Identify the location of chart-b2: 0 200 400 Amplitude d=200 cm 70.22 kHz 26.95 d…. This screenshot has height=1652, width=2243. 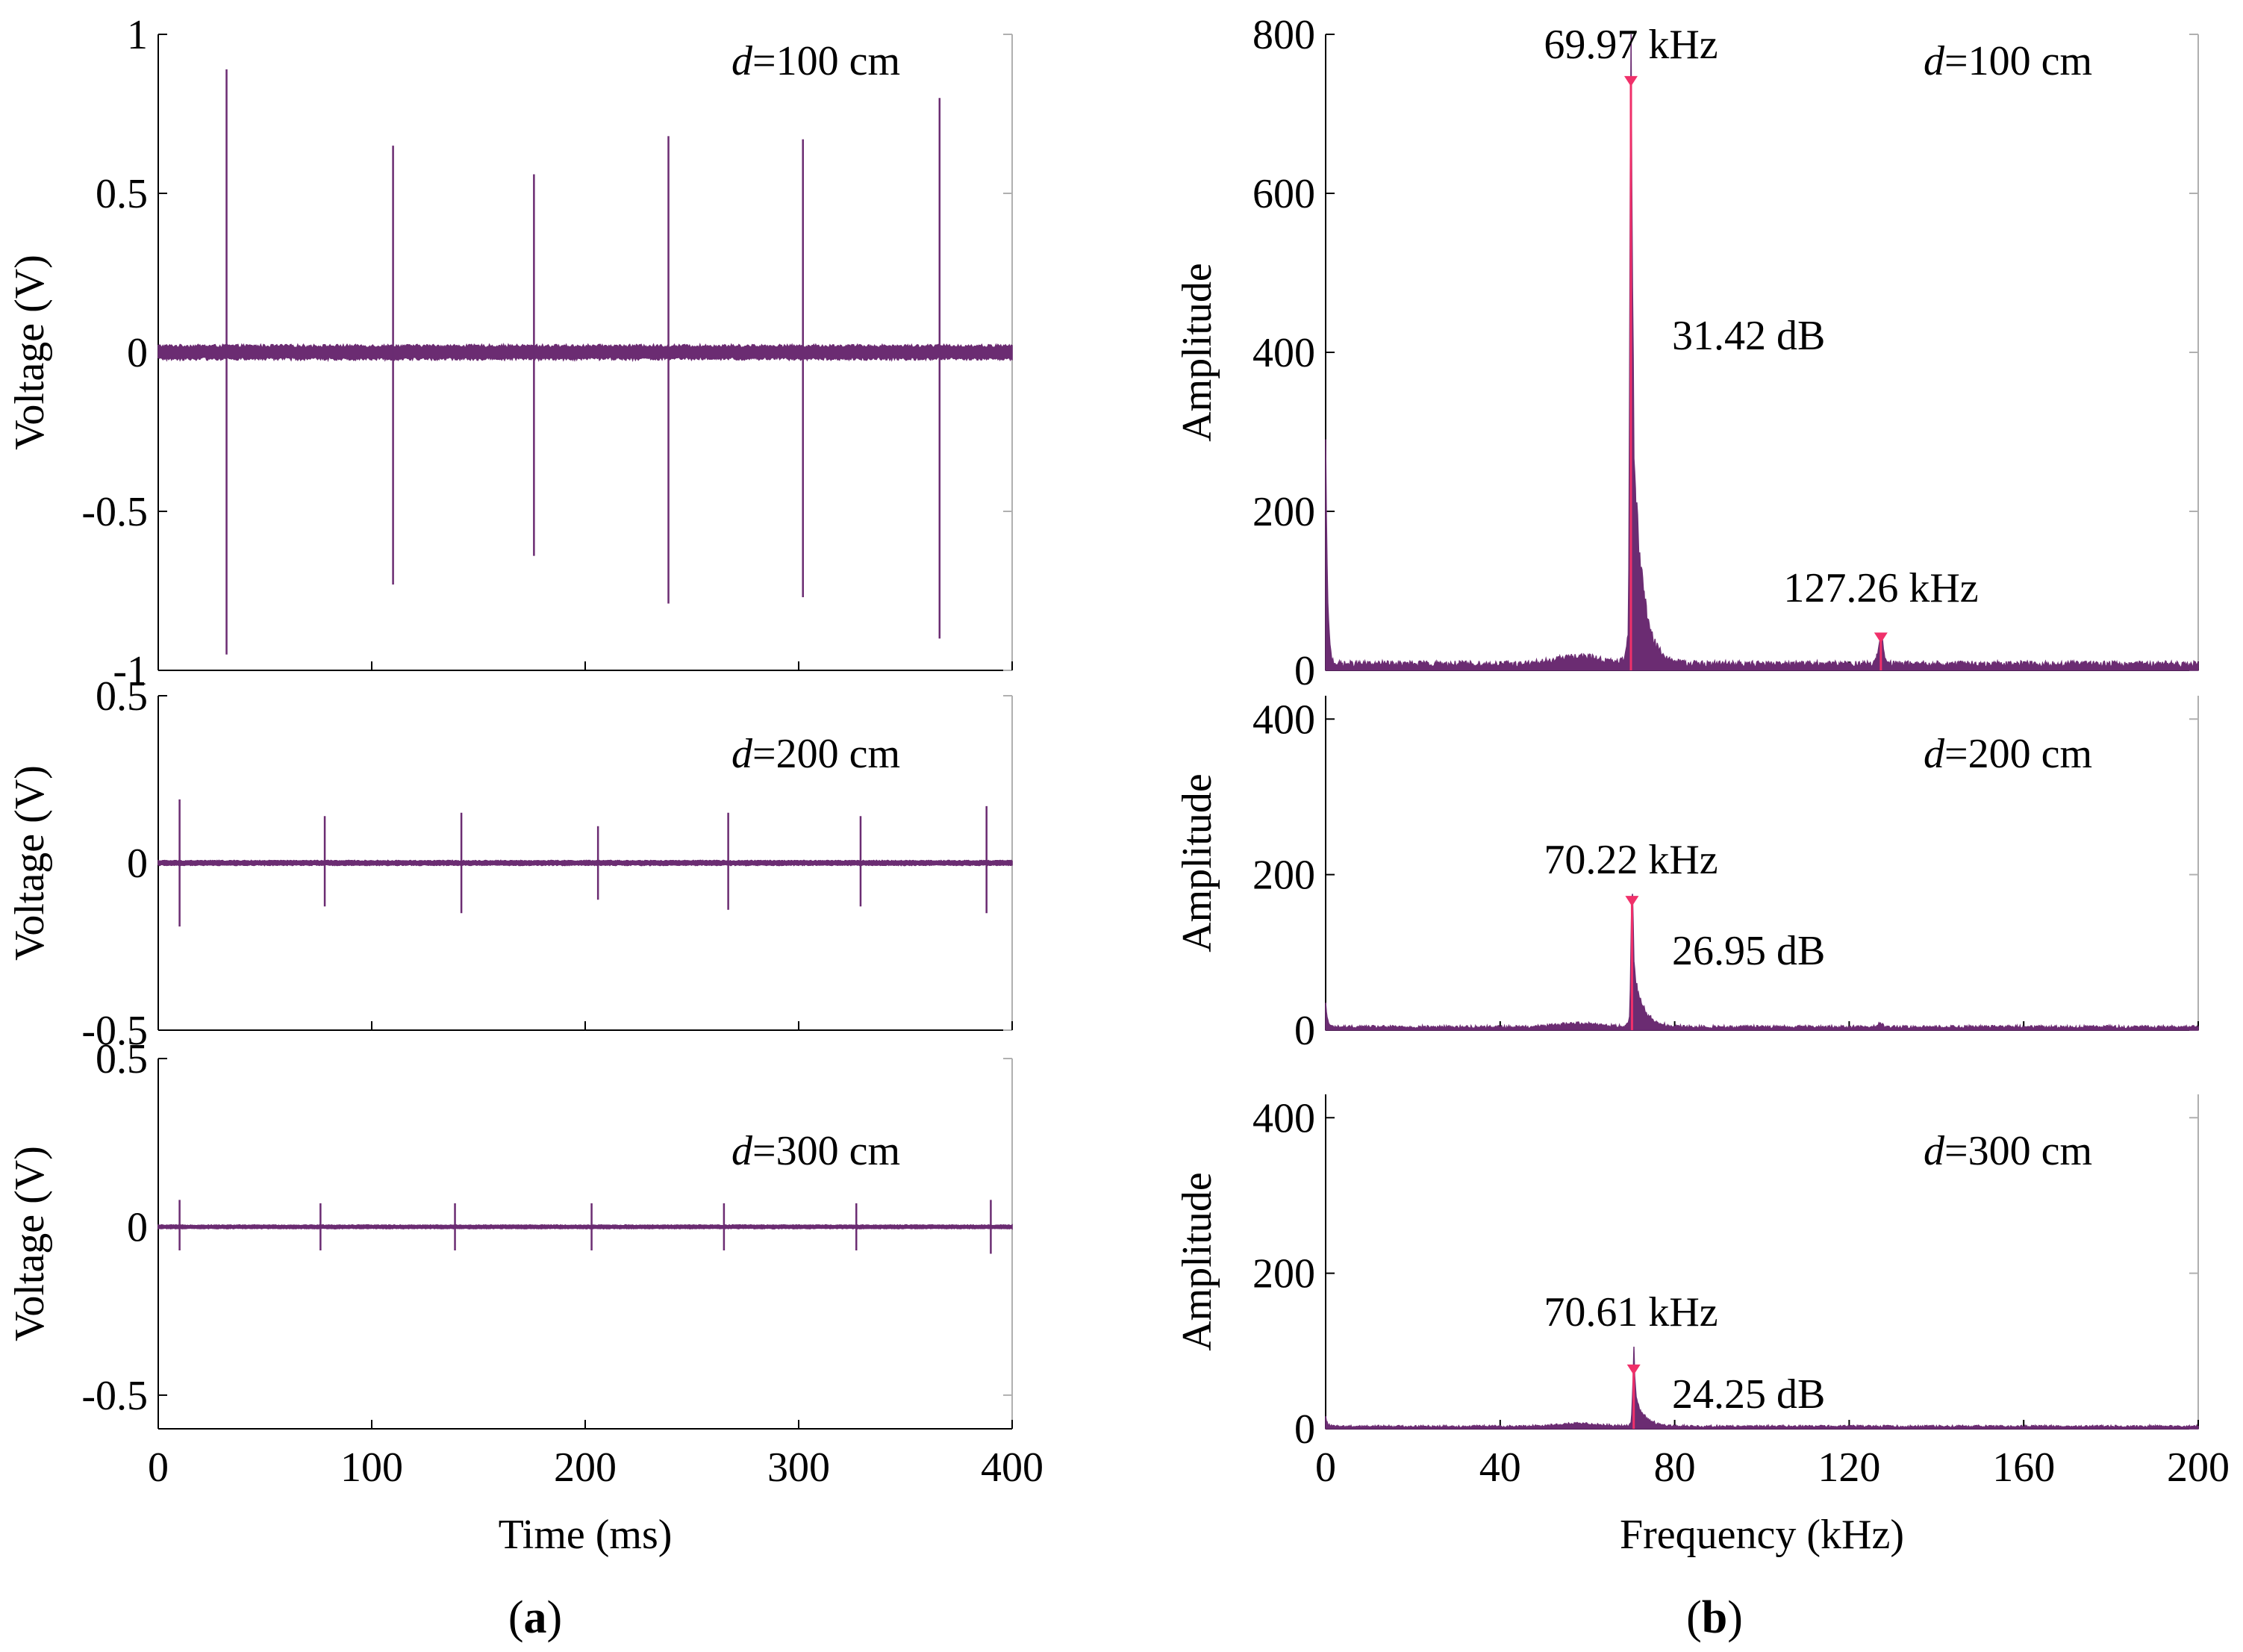
(1686, 875).